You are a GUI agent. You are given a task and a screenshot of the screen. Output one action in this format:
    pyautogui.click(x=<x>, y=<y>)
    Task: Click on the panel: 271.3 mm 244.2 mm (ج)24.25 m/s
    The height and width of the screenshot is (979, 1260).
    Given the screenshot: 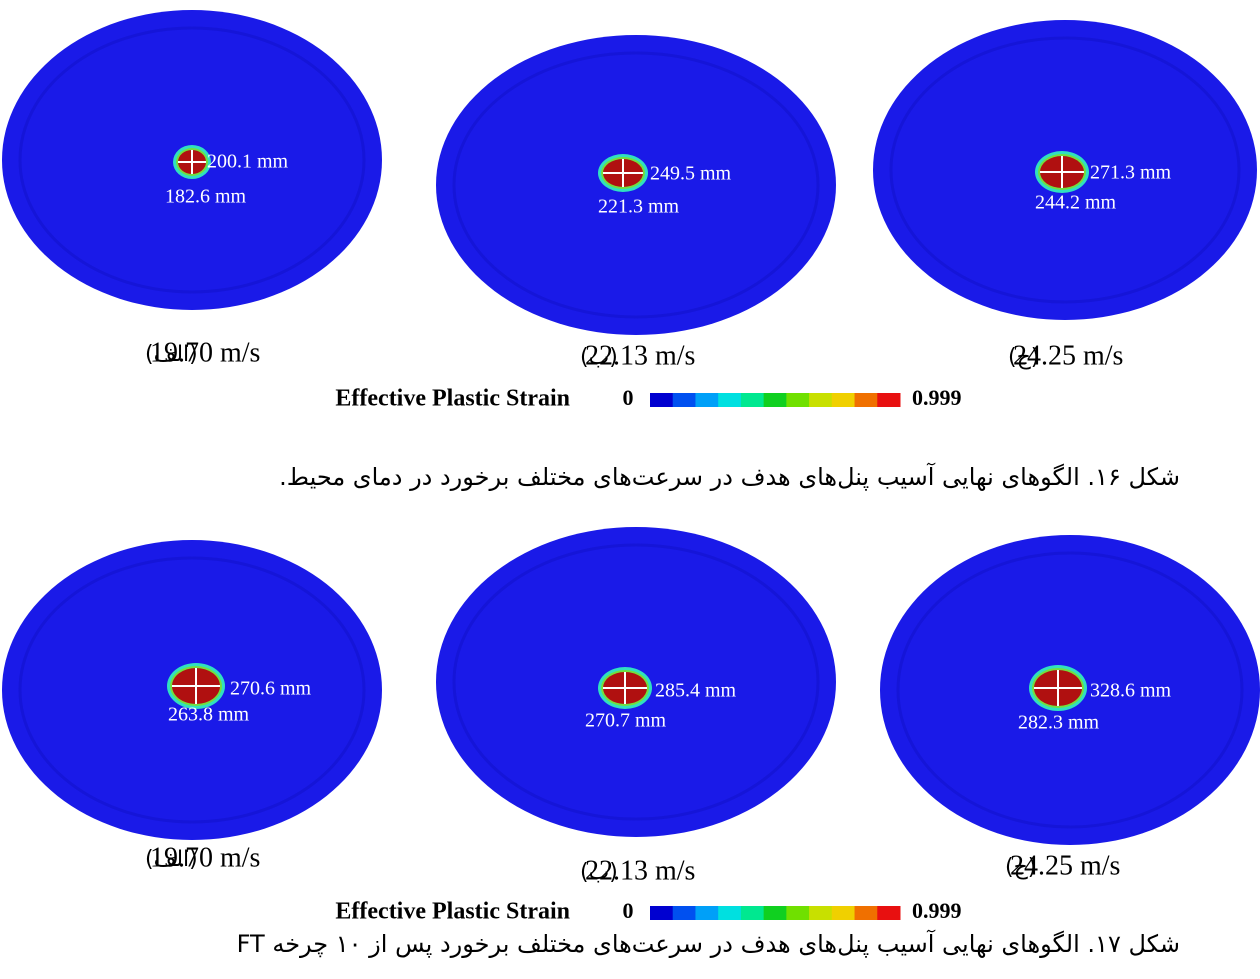 What is the action you would take?
    pyautogui.click(x=1065, y=195)
    